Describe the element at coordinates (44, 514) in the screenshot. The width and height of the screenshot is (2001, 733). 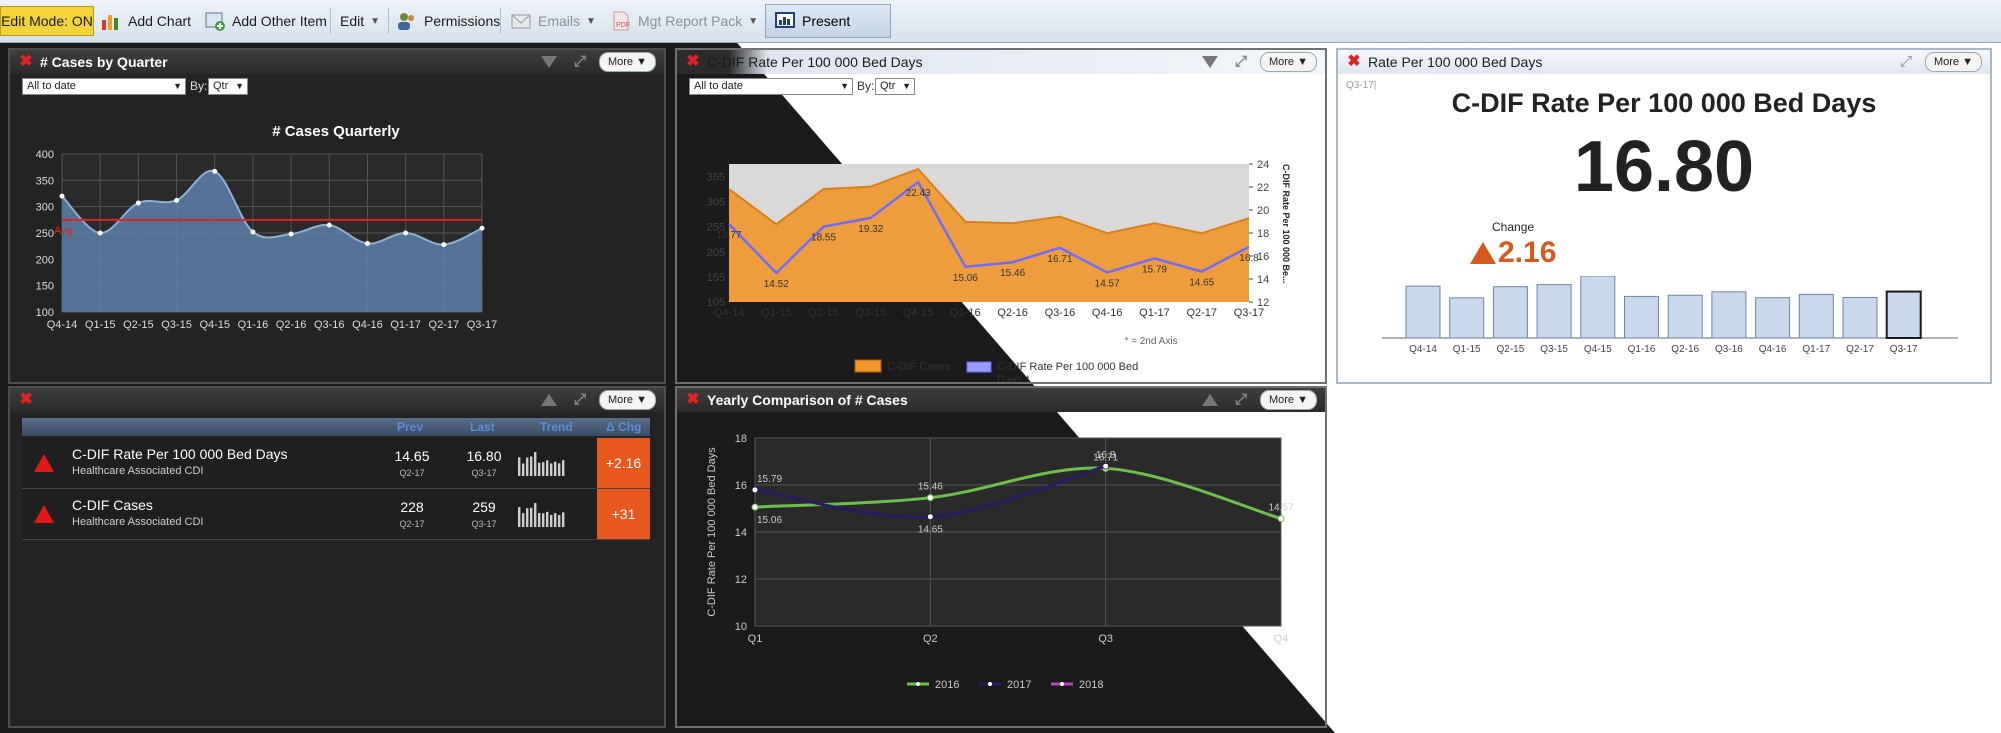
I see `alert-triangle-icon` at that location.